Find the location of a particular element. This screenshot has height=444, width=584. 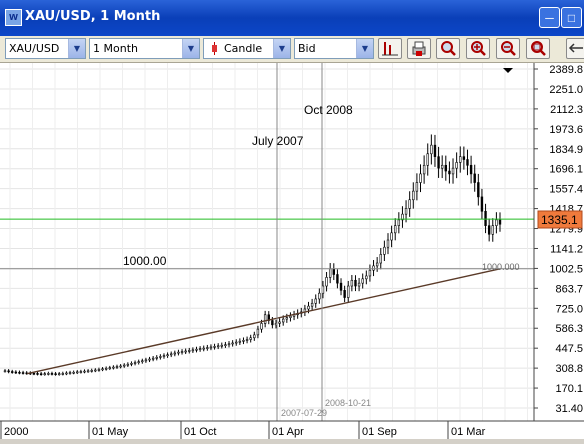

zoom-button is located at coordinates (448, 48).